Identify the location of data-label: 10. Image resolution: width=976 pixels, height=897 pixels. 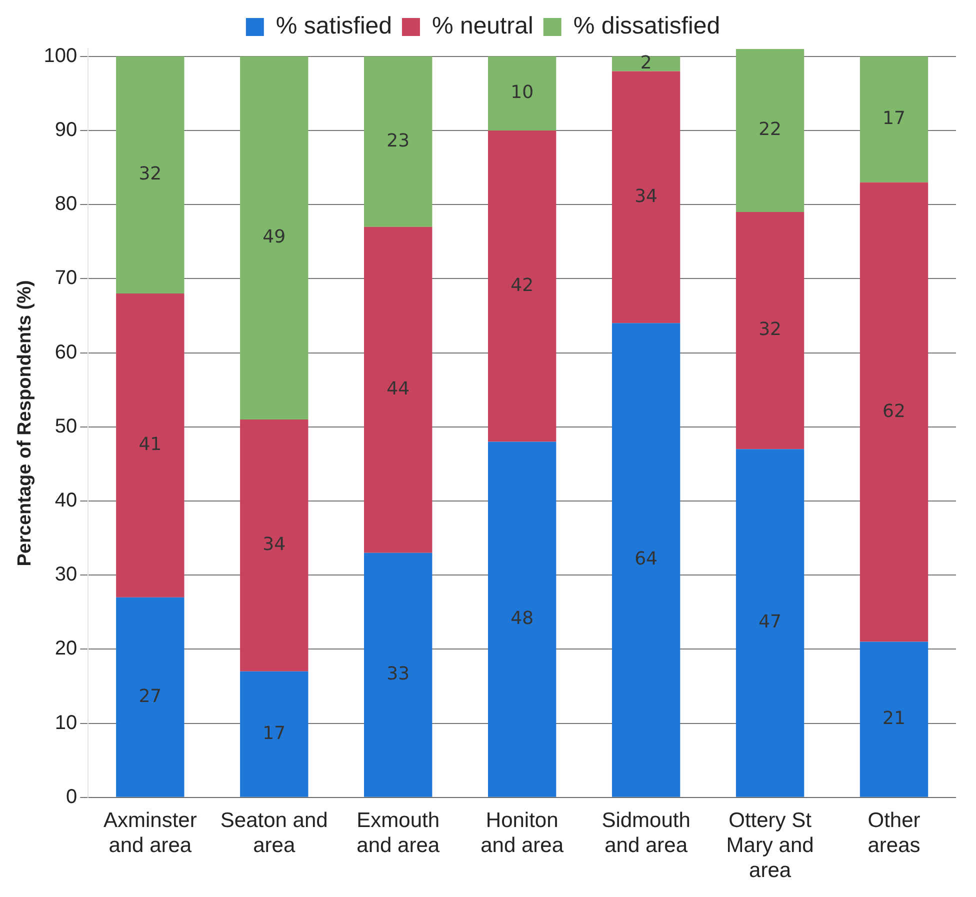
(522, 93).